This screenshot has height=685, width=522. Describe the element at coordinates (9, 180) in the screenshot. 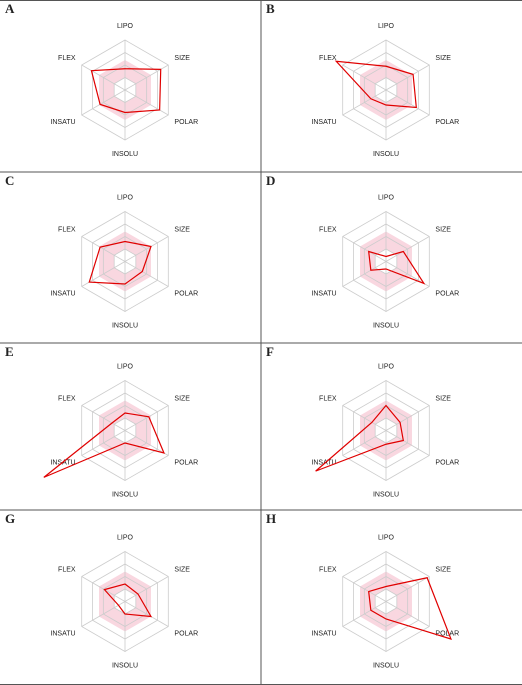

I see `panel-label: C` at that location.